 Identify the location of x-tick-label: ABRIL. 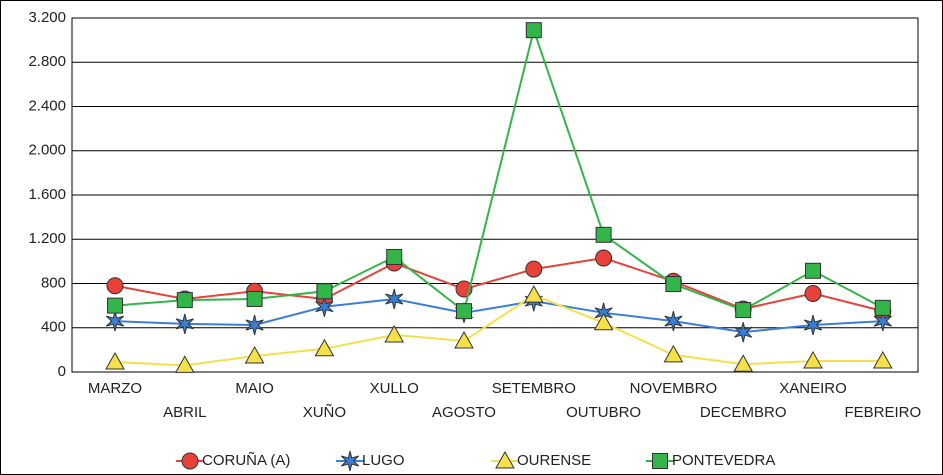
(184, 412).